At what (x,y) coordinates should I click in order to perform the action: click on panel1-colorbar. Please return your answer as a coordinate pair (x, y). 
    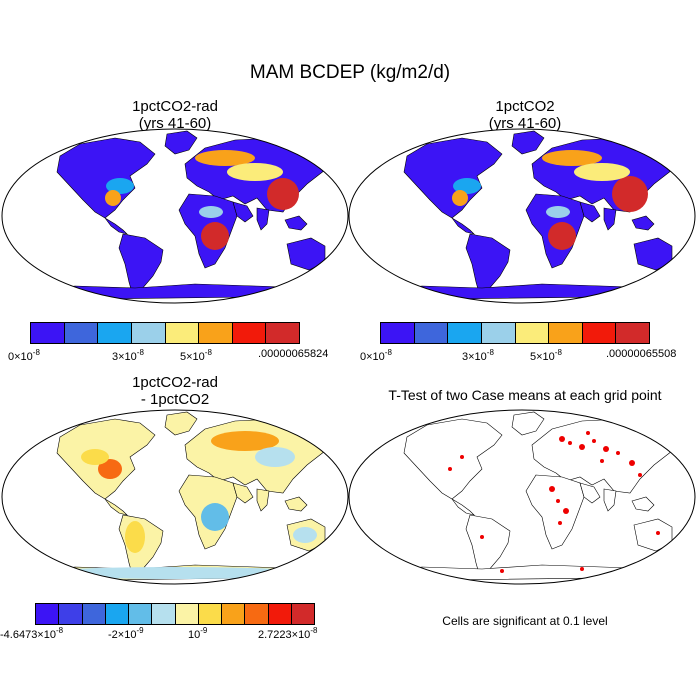
    Looking at the image, I should click on (165, 333).